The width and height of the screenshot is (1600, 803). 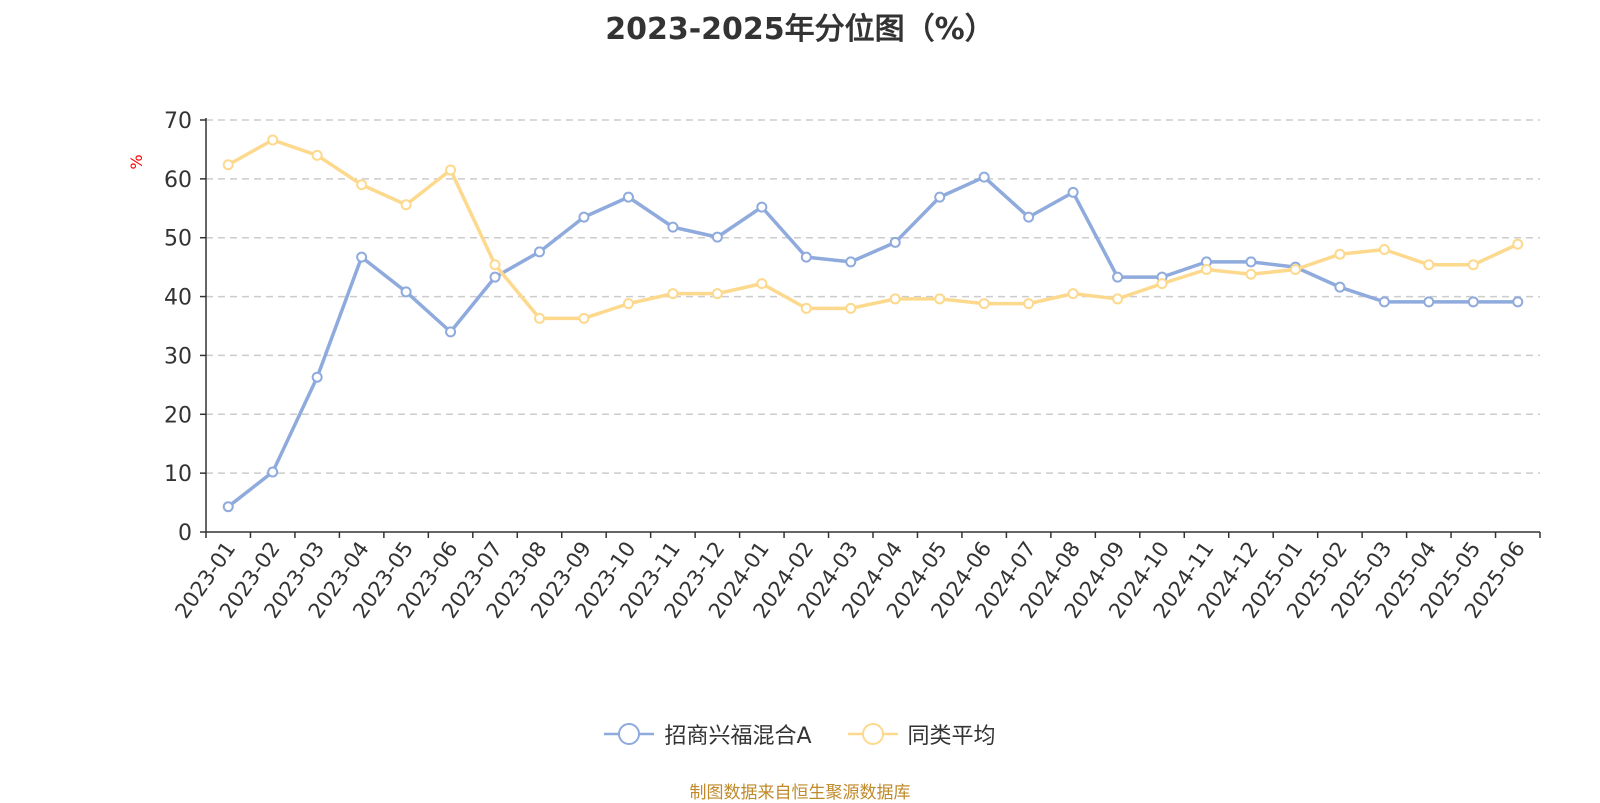 What do you see at coordinates (178, 121) in the screenshot?
I see `y-tick-label: 70` at bounding box center [178, 121].